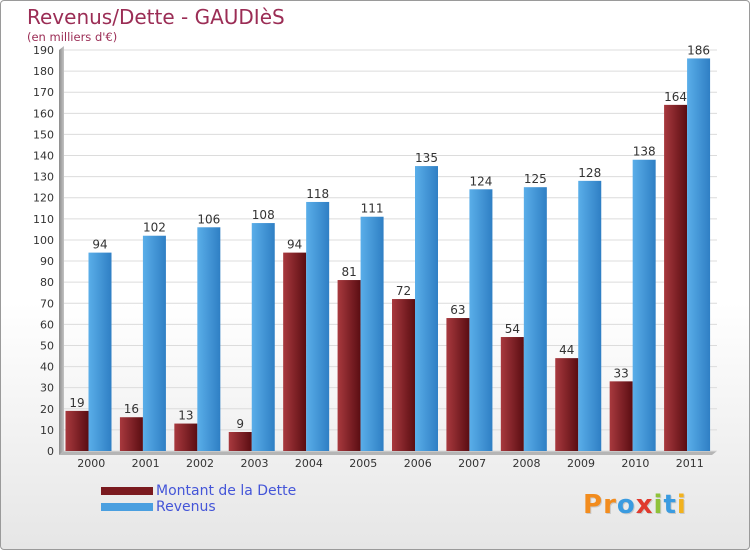  I want to click on y-tick-label: 40, so click(47, 367).